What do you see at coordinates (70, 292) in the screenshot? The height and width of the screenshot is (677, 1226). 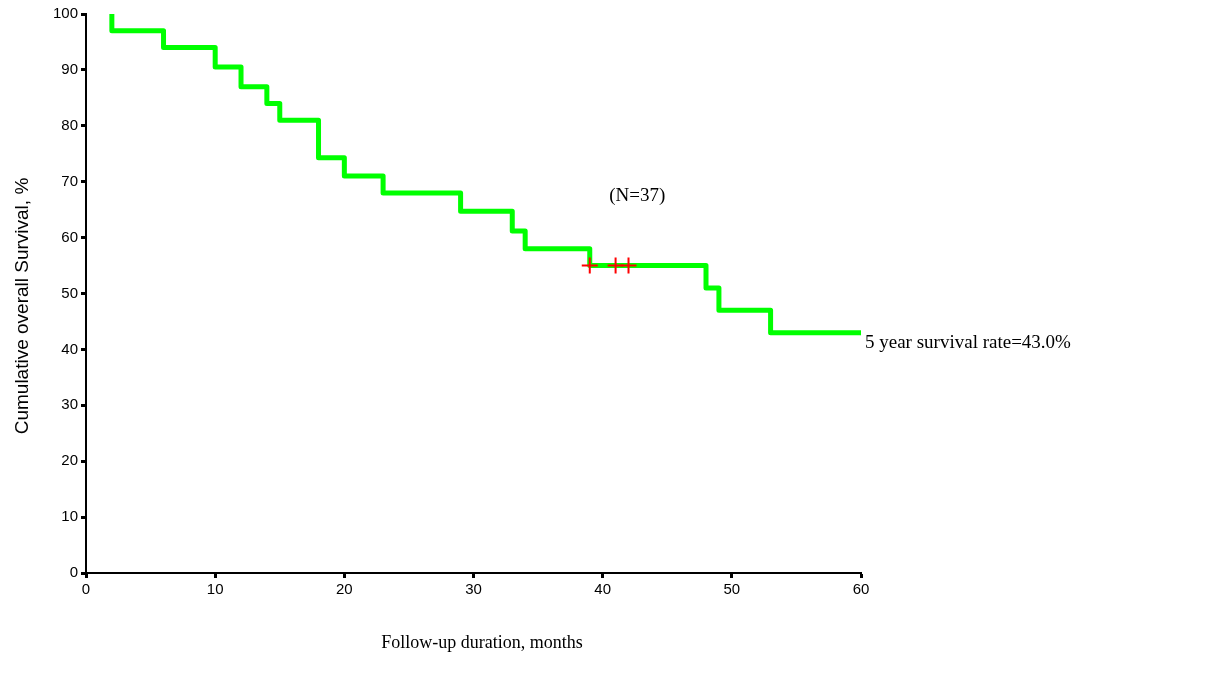 I see `y-tick-label: 50` at bounding box center [70, 292].